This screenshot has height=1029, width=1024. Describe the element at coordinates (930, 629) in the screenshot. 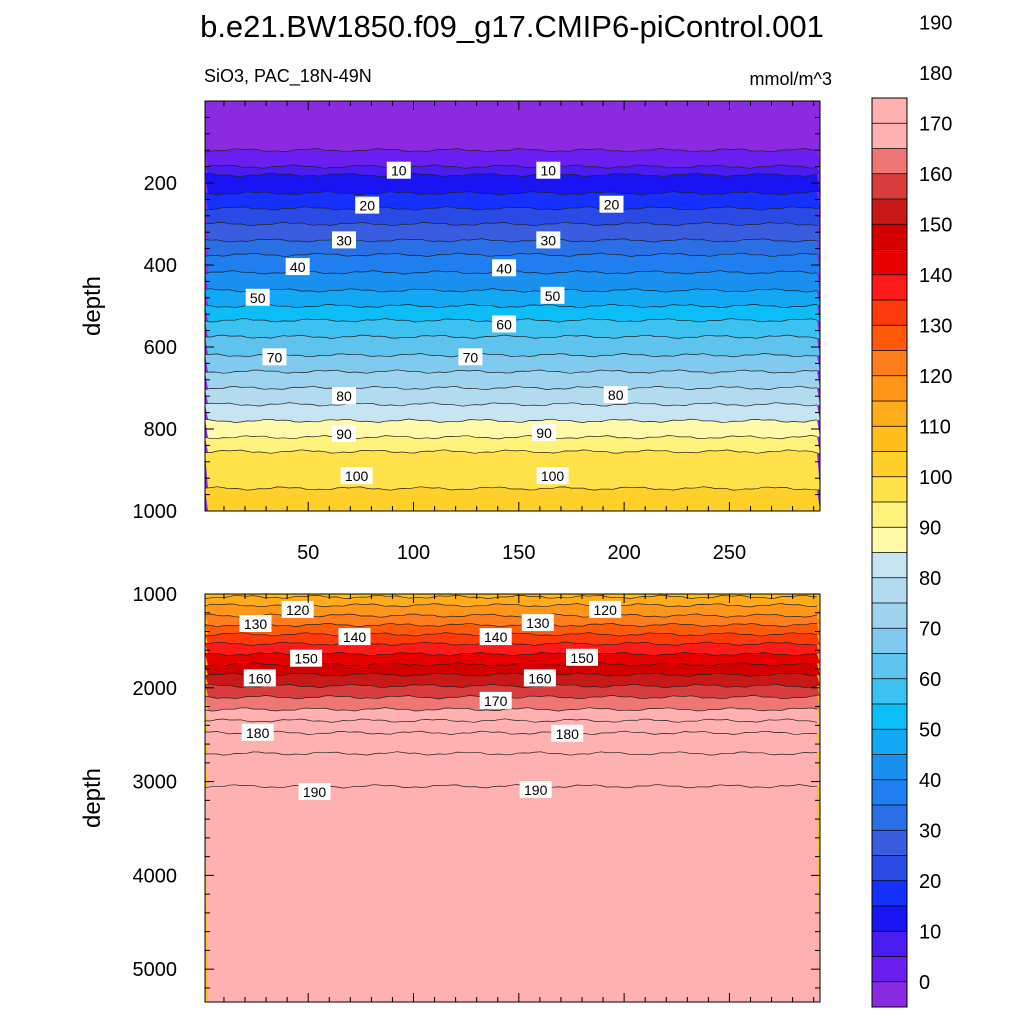

I see `colorbar-tick-label: 70` at that location.